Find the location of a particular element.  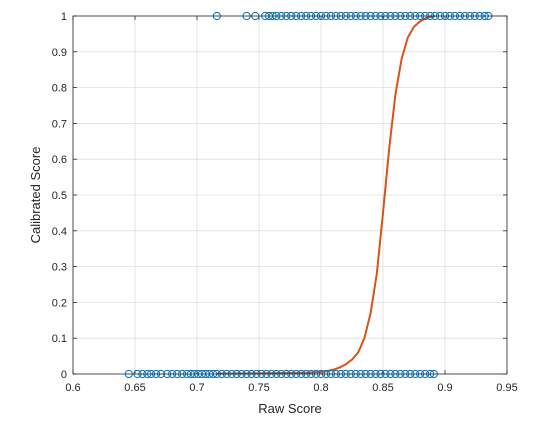

y-tick-label: 0.5 is located at coordinates (59, 196).